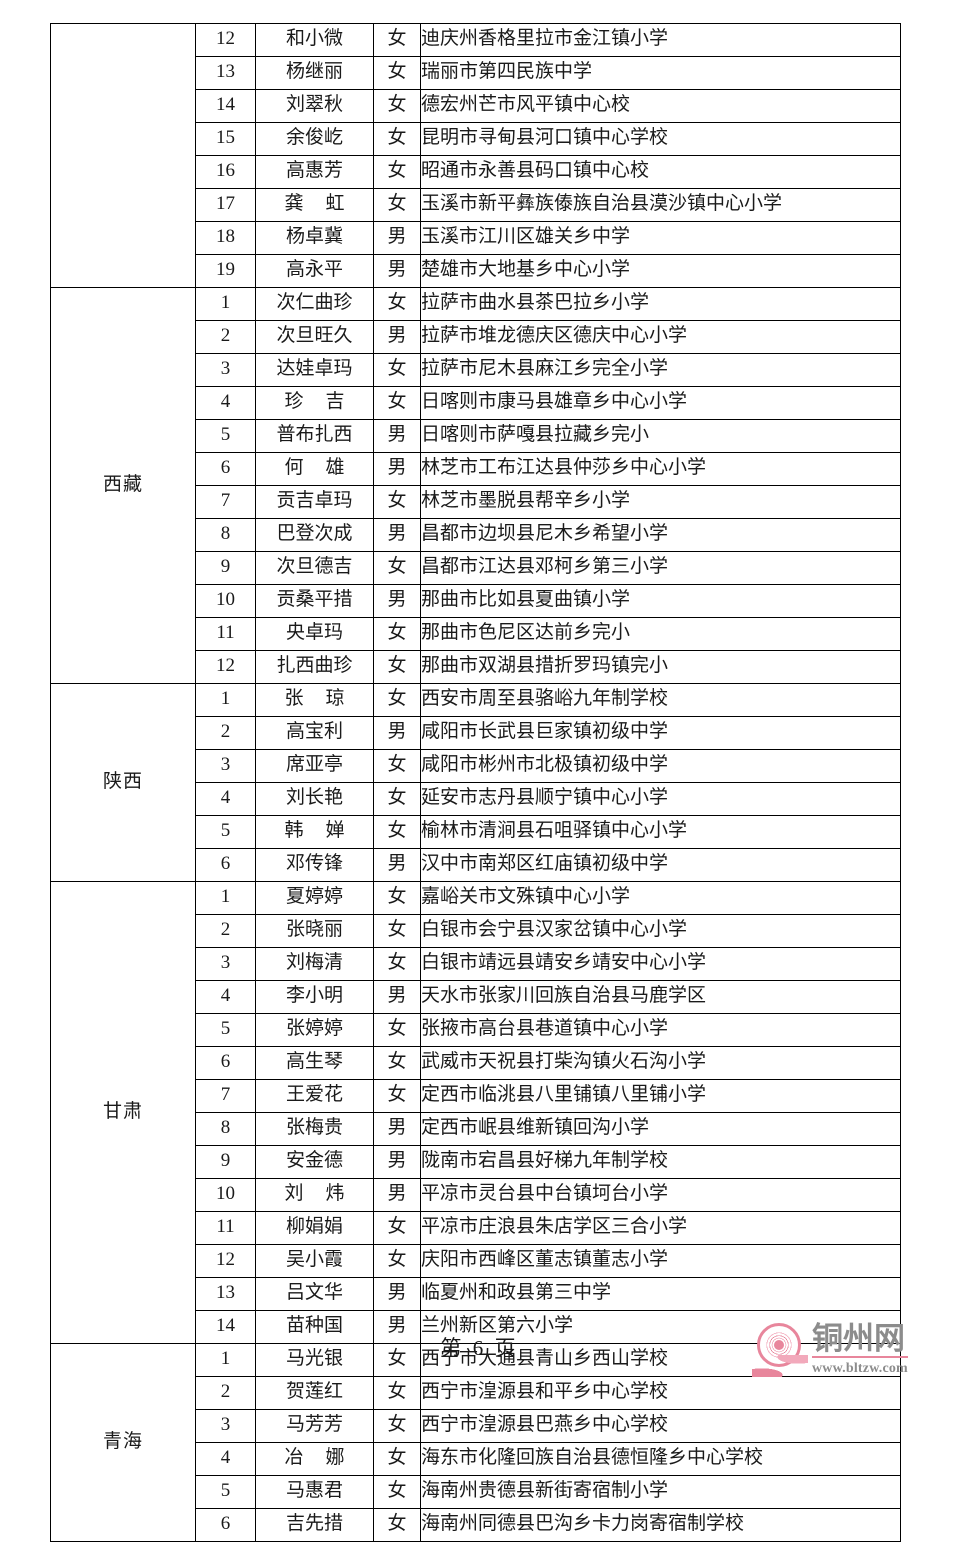 Image resolution: width=959 pixels, height=1542 pixels. What do you see at coordinates (660, 502) in the screenshot?
I see `school-name-cell: 林芝市墨脱县帮辛乡小学` at bounding box center [660, 502].